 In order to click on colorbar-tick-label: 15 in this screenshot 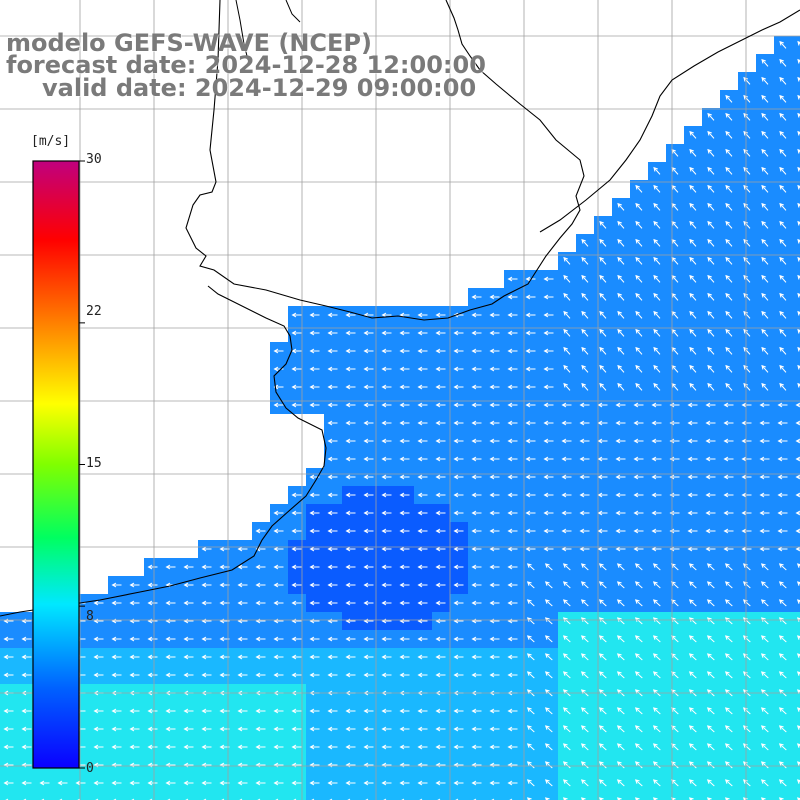, I will do `click(94, 463)`.